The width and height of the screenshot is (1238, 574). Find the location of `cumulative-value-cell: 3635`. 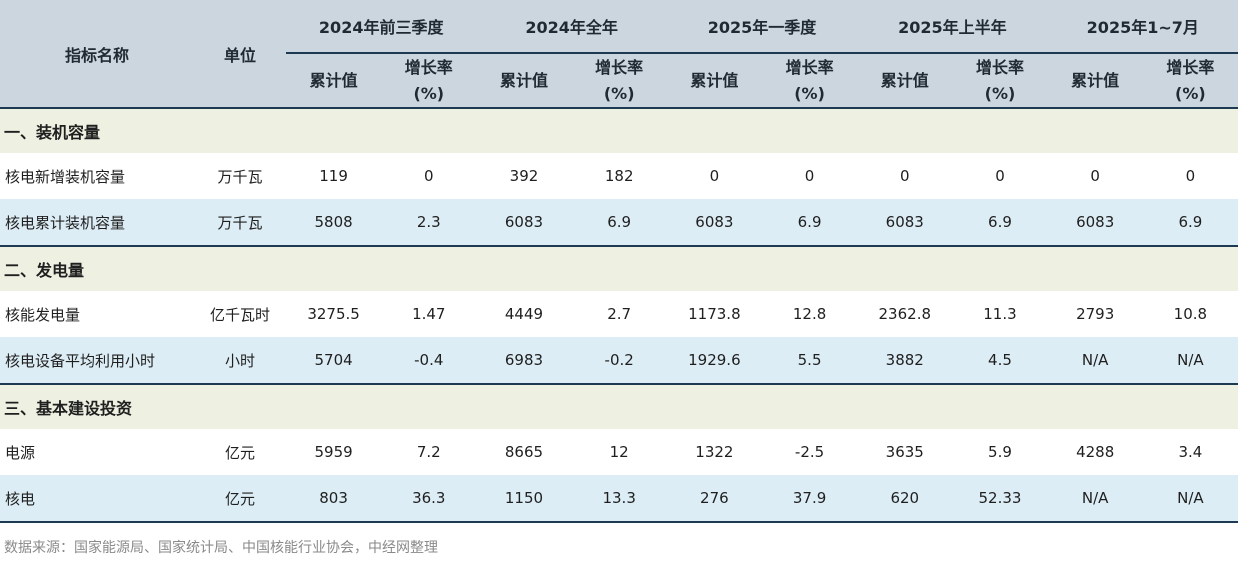

cumulative-value-cell: 3635 is located at coordinates (905, 452).